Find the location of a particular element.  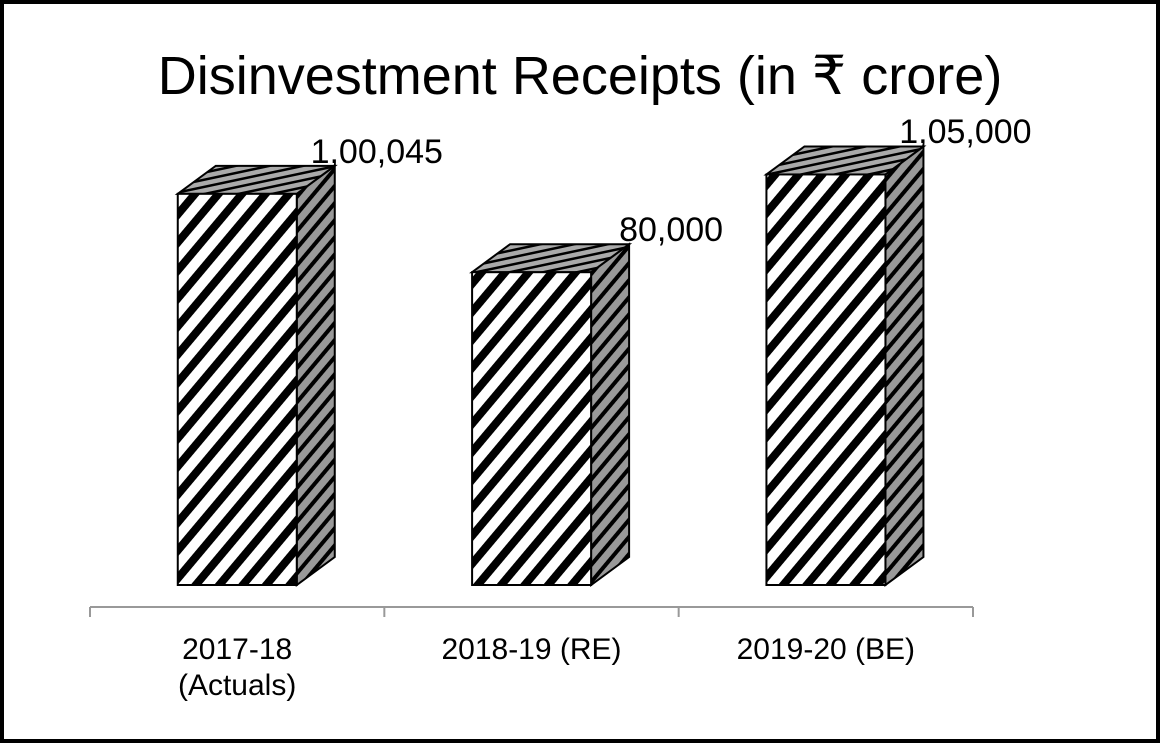

value-label: 1,05,000 is located at coordinates (965, 132).